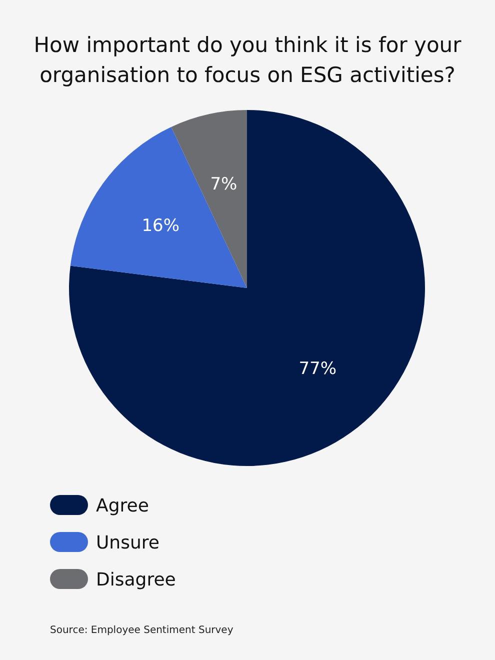 The image size is (495, 660). I want to click on source-note: Source: Employee Sentiment Survey, so click(142, 630).